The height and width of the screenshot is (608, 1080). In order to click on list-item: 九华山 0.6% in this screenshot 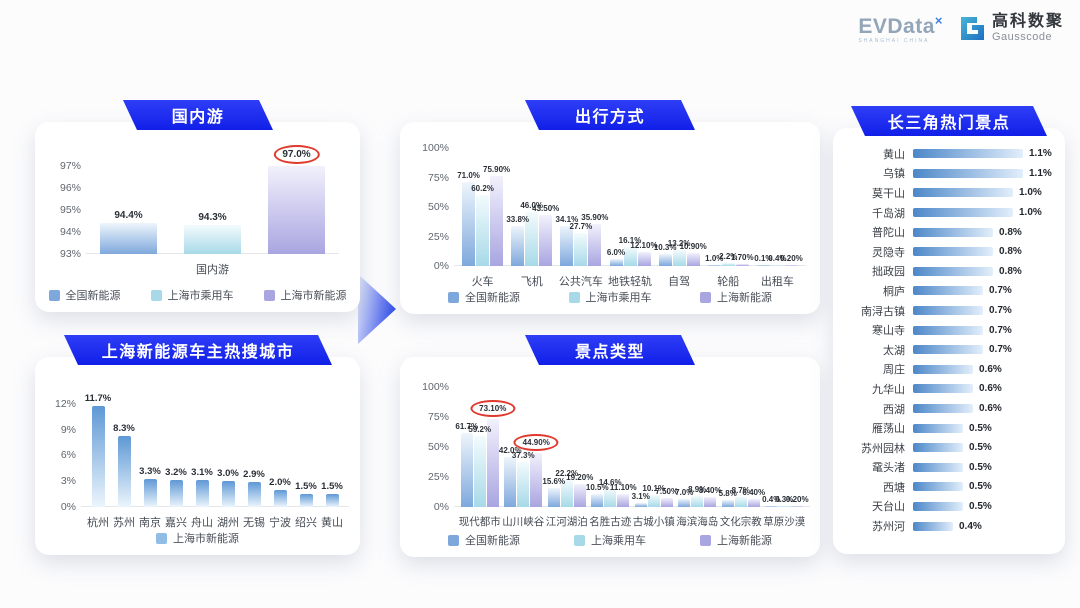, I will do `click(949, 389)`.